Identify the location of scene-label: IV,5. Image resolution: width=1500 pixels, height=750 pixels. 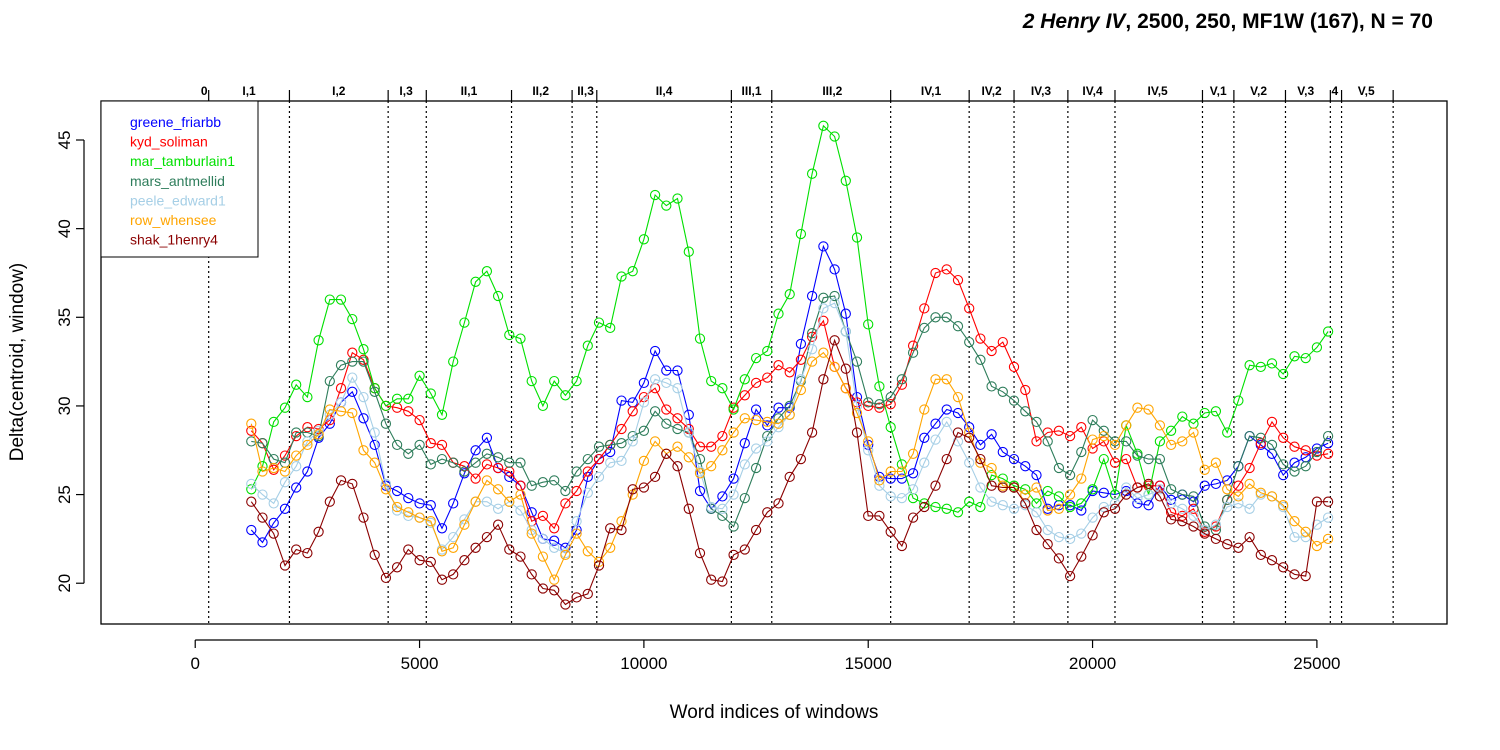
(1157, 91).